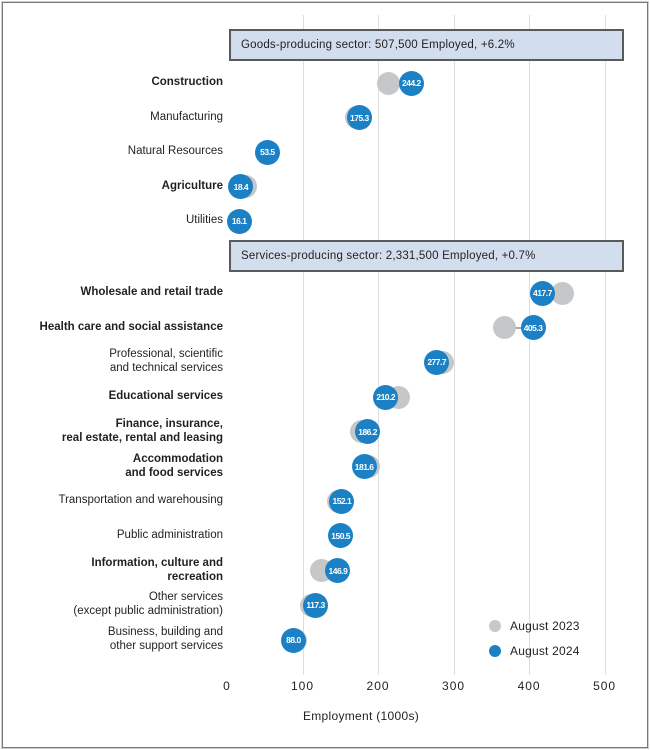  I want to click on dot-aug-2024: 88.0, so click(293, 640).